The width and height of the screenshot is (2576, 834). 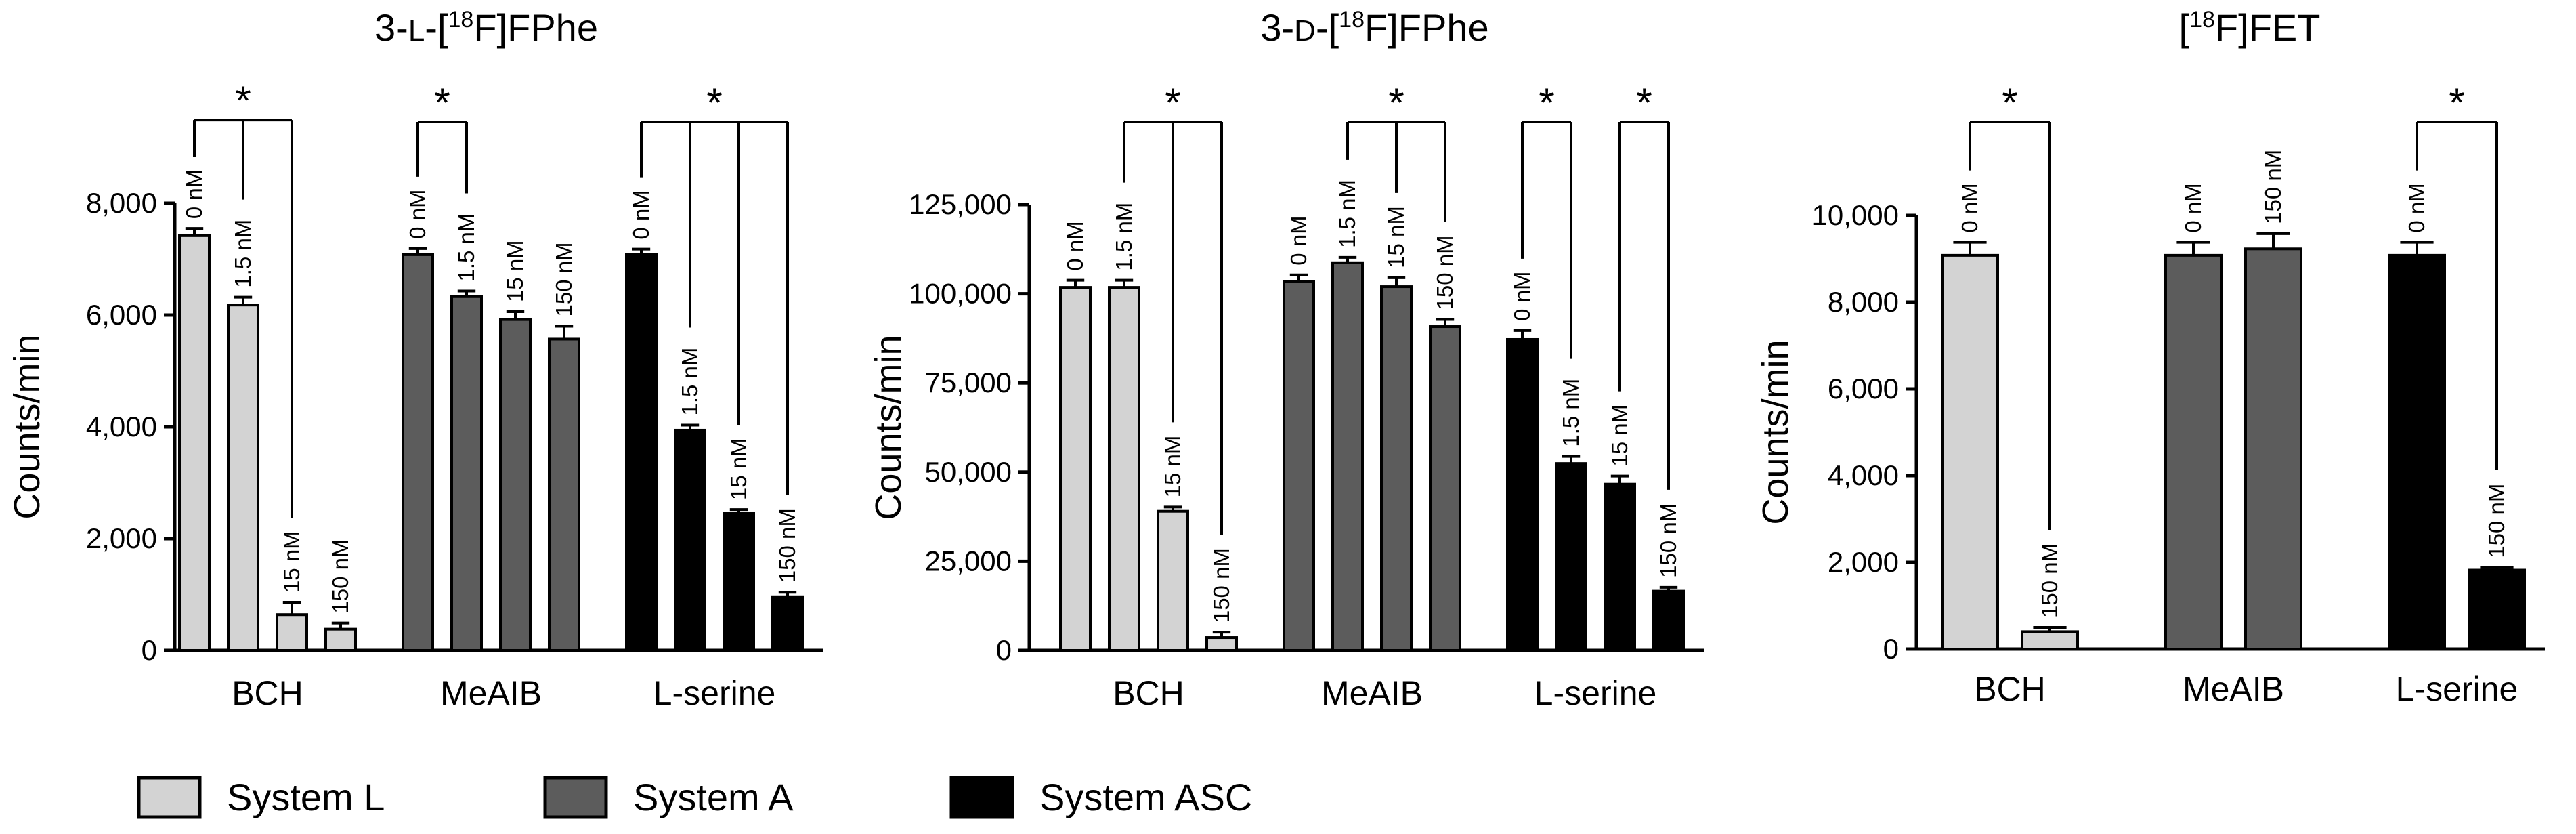 I want to click on legend-label-system-asc: System ASC, so click(x=1145, y=797).